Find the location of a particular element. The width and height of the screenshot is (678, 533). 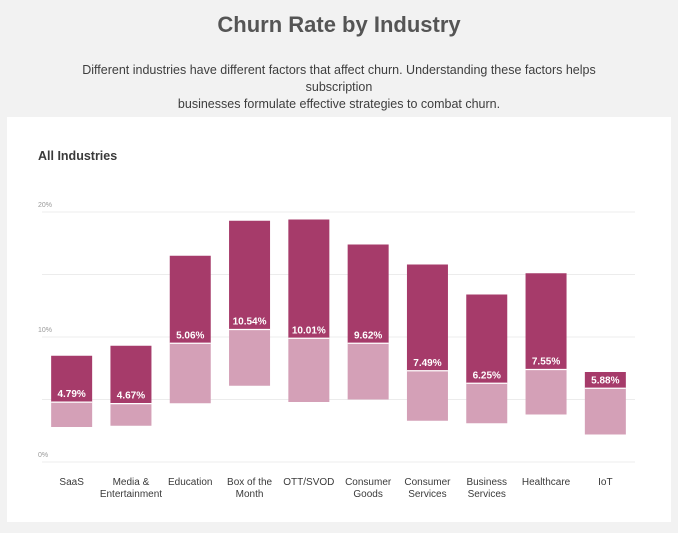

x-tick-label: Healthcare is located at coordinates (546, 482).